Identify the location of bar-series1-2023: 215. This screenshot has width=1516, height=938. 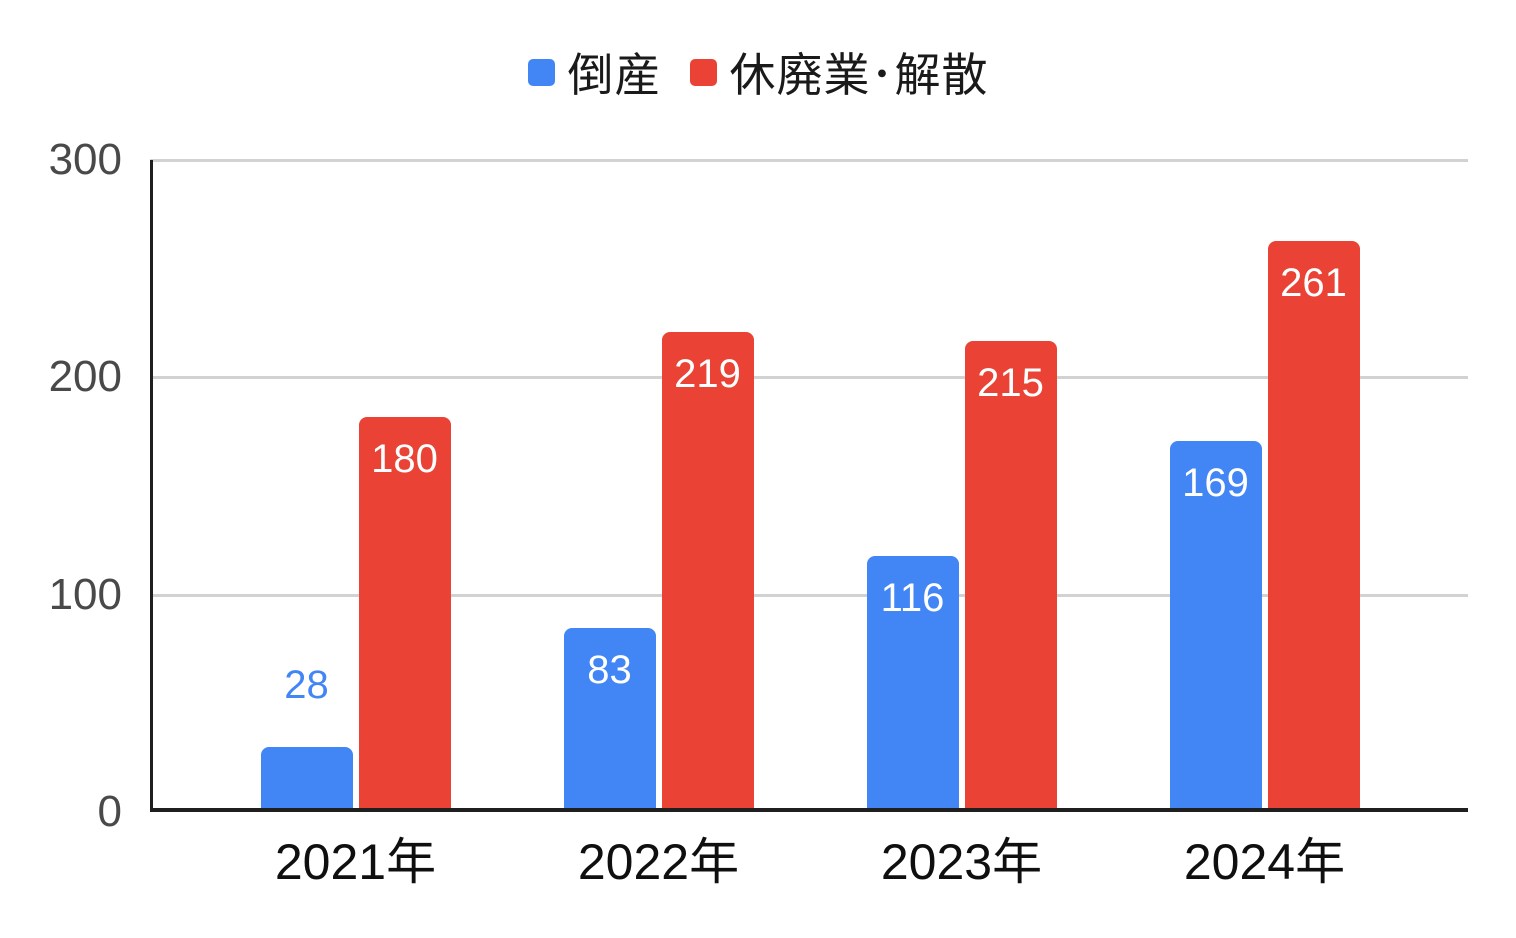
(1010, 574).